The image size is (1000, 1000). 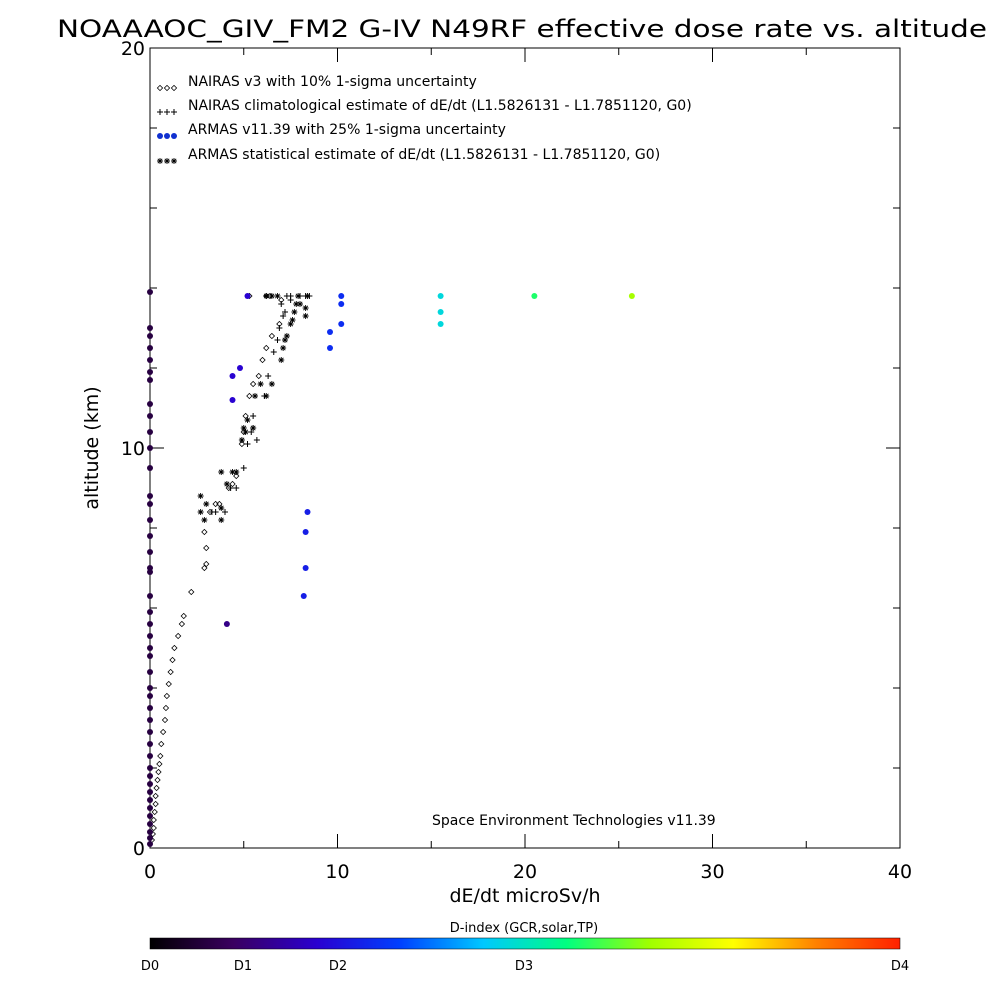 I want to click on colorbar-label: D1, so click(x=243, y=966).